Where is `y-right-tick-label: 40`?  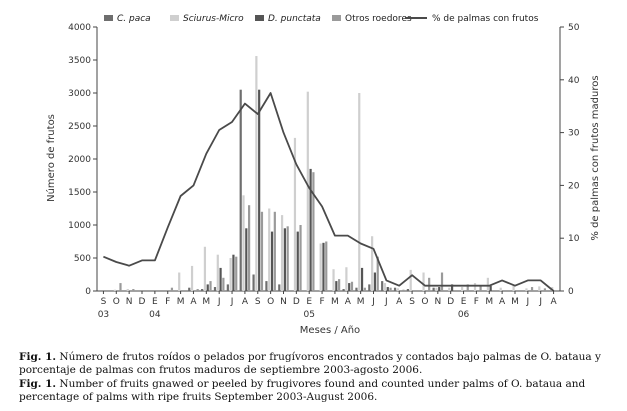
y-right-tick-label: 40 is located at coordinates (574, 81).